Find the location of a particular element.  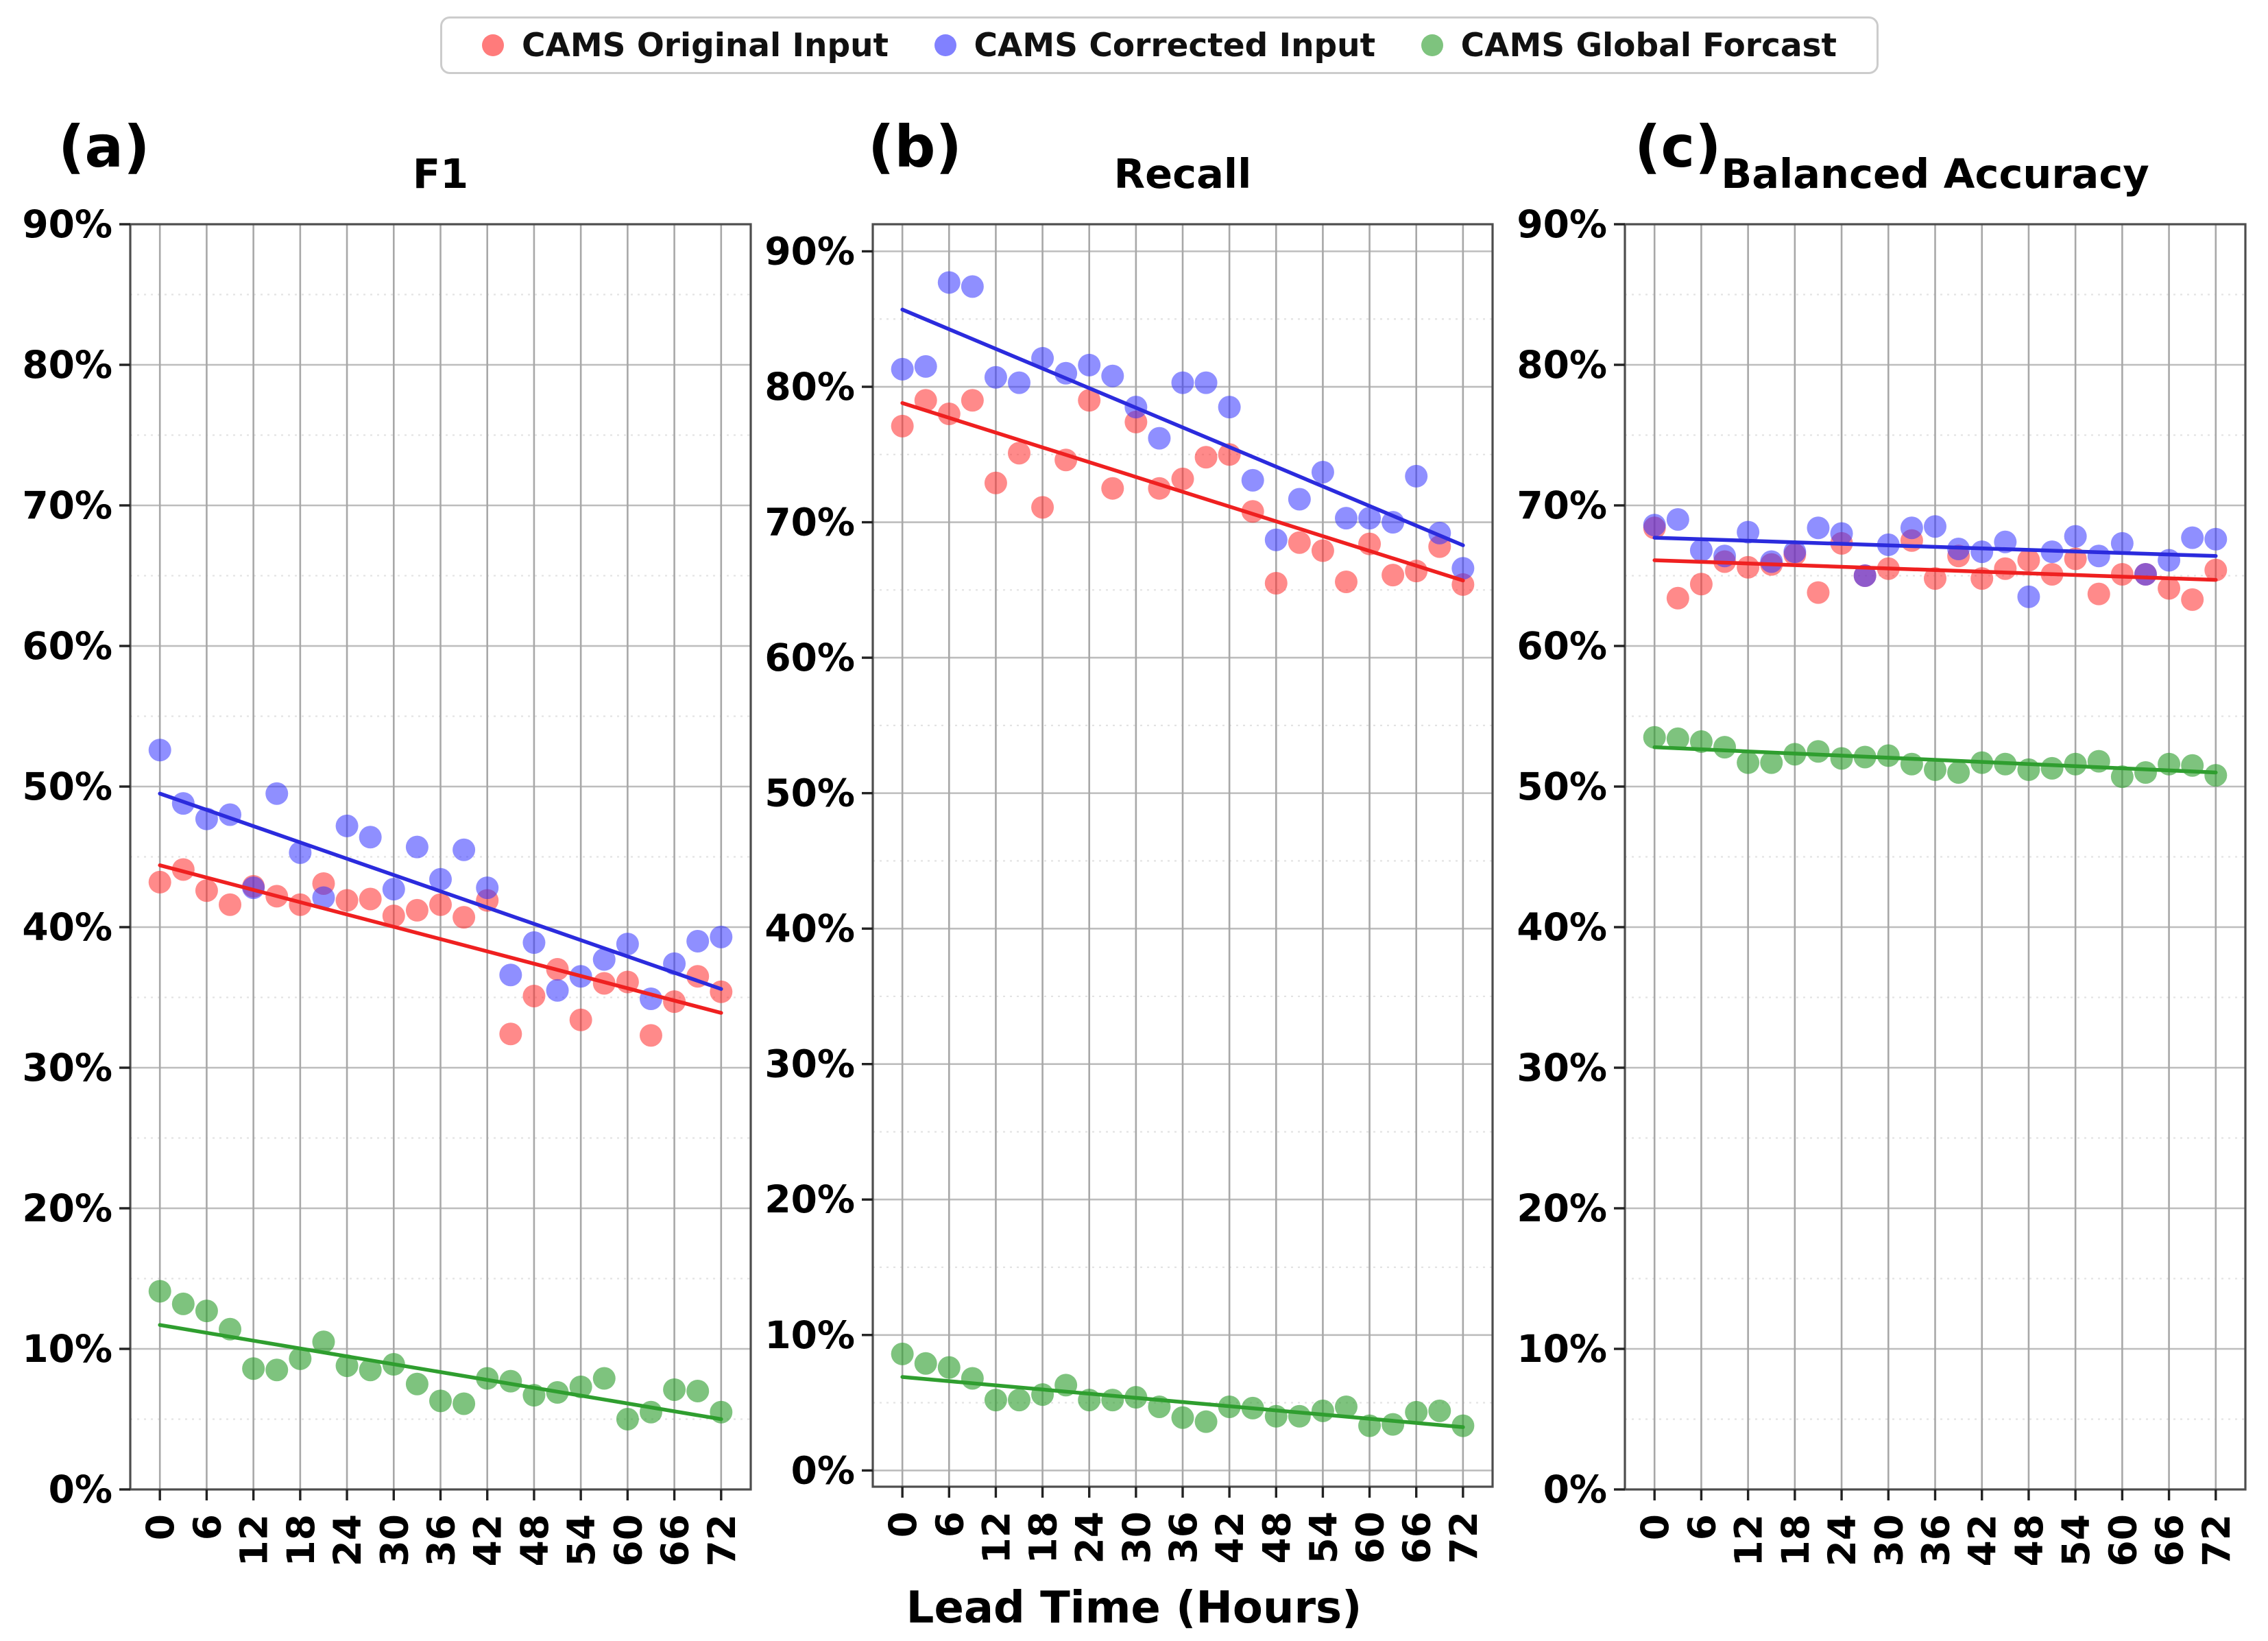

x-tick-label: 18 is located at coordinates (301, 1540).